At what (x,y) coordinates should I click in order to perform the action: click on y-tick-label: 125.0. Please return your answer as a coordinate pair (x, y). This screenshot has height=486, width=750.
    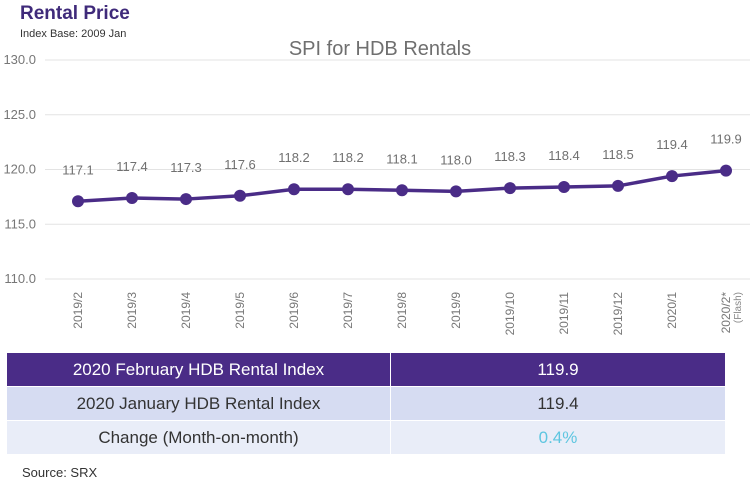
    Looking at the image, I should click on (19, 114).